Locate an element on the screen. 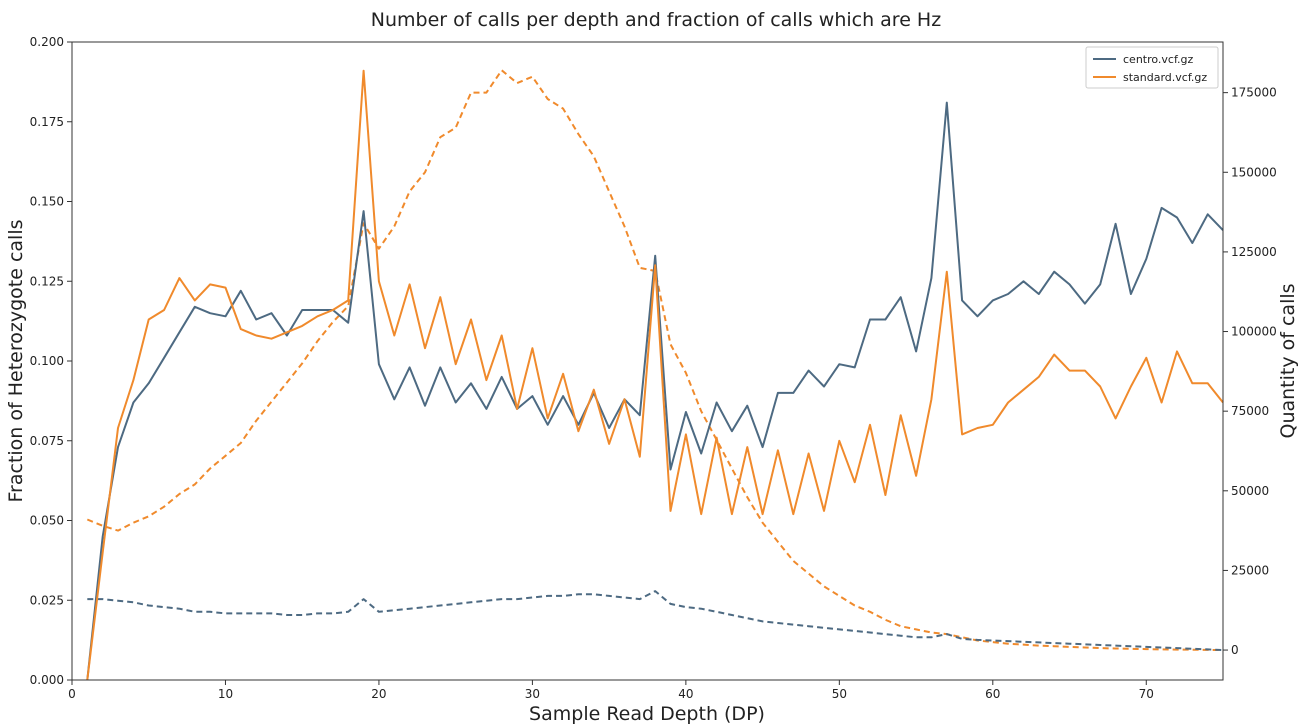  x-tick-label: 20 is located at coordinates (378, 694).